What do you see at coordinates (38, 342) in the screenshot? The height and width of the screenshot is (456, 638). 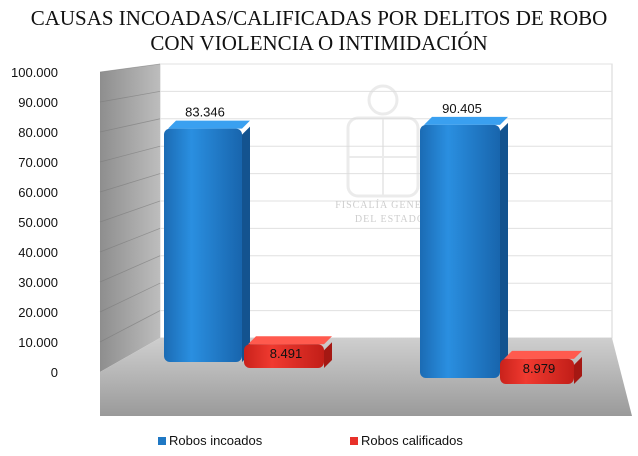 I see `y-tick-label: 10.000` at bounding box center [38, 342].